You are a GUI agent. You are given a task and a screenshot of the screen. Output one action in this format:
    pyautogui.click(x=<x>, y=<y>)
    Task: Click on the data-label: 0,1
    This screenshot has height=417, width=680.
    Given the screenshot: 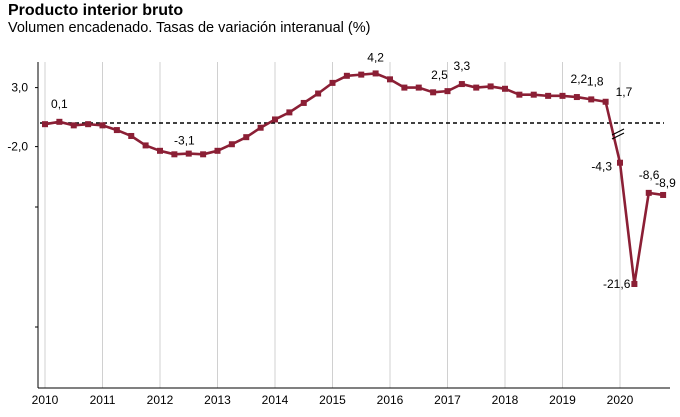 What is the action you would take?
    pyautogui.click(x=59, y=104)
    